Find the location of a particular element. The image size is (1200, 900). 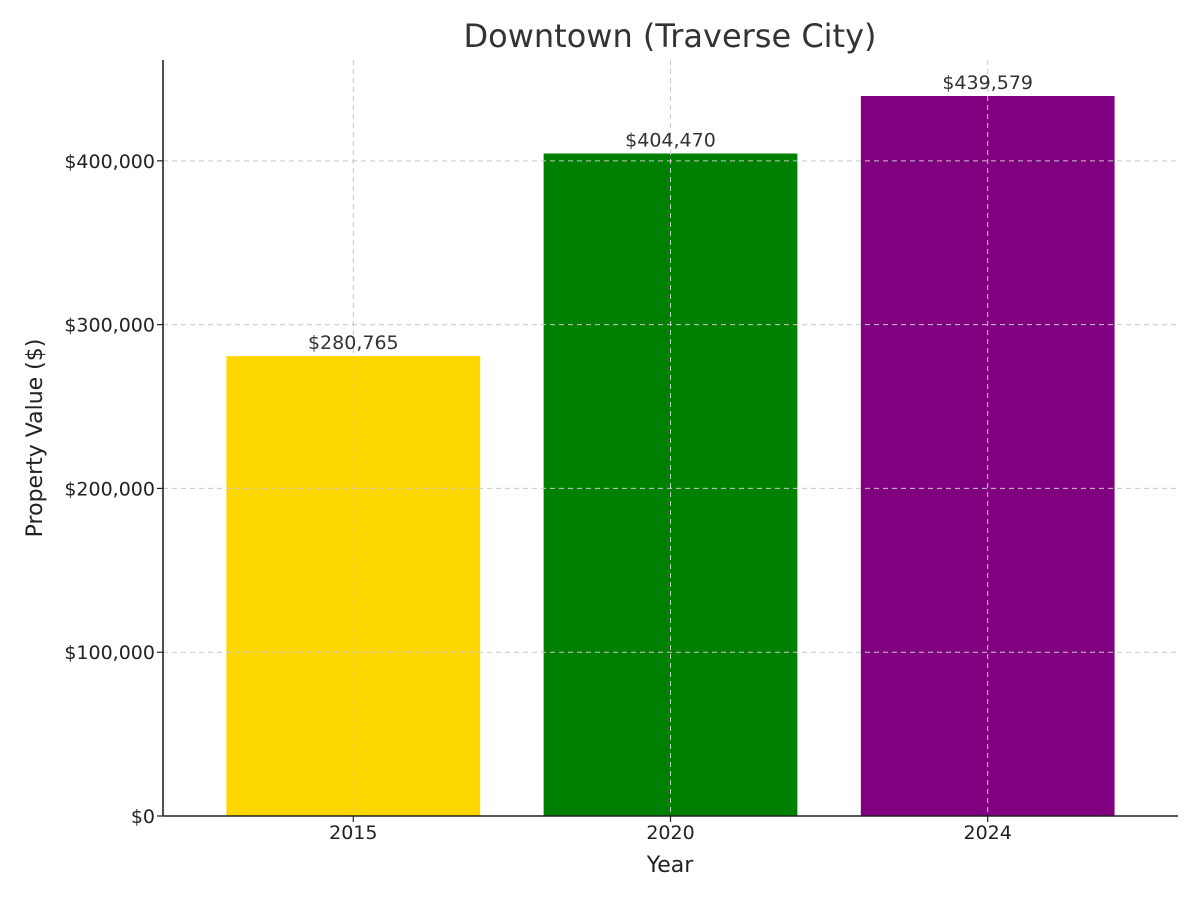

chart-title: Downtown (Traverse City) is located at coordinates (669, 36).